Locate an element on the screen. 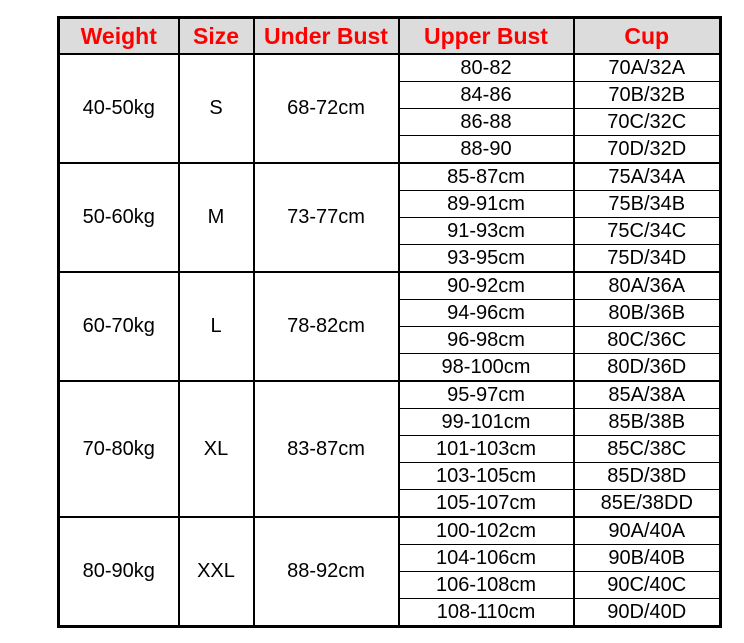 The image size is (744, 643). under-bust-cell: 83-87cm is located at coordinates (326, 449).